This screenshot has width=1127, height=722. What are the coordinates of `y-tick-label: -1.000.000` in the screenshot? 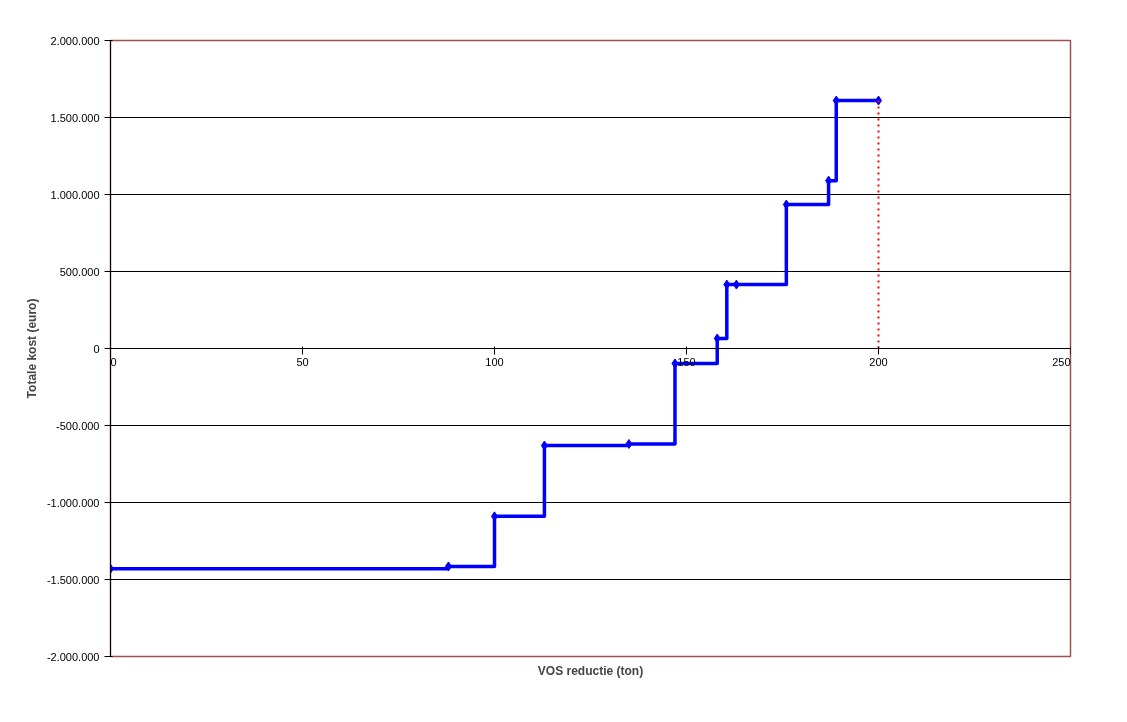 It's located at (73, 502).